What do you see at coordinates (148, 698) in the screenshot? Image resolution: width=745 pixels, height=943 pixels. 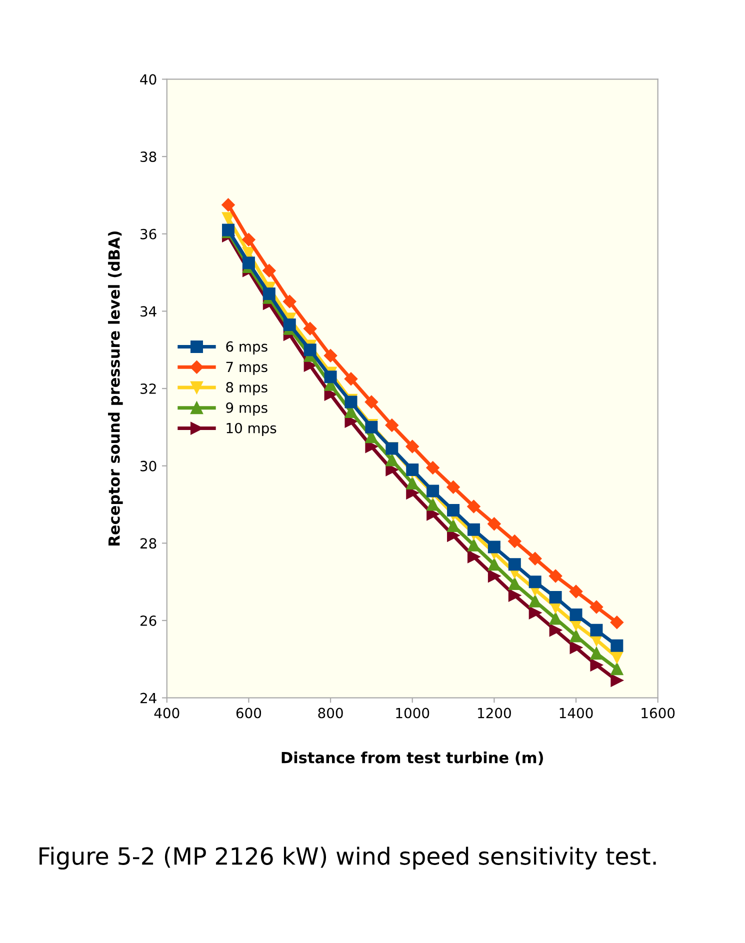 I see `y-tick-label: 24` at bounding box center [148, 698].